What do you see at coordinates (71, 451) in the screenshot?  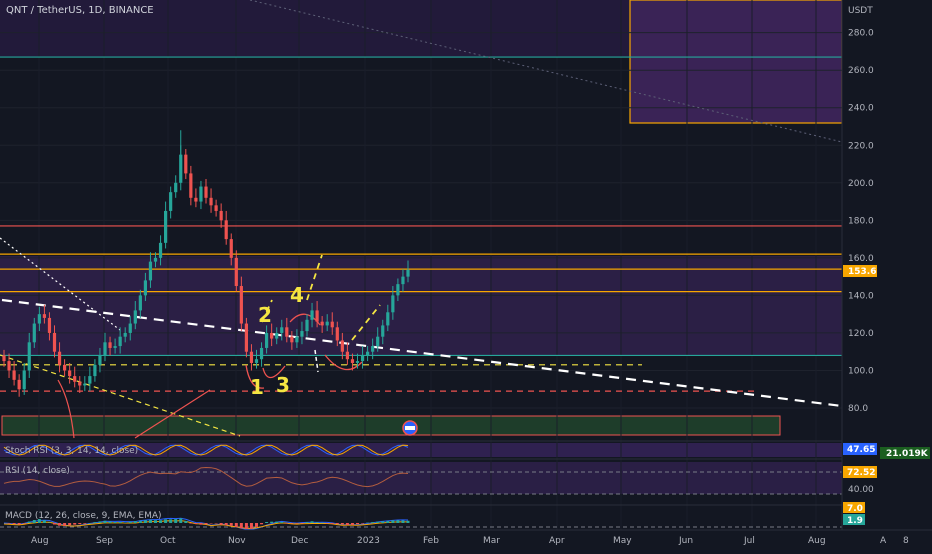 I see `stoch-rsi-label: Stoch RSI (3, 3, 14, 14, close)` at bounding box center [71, 451].